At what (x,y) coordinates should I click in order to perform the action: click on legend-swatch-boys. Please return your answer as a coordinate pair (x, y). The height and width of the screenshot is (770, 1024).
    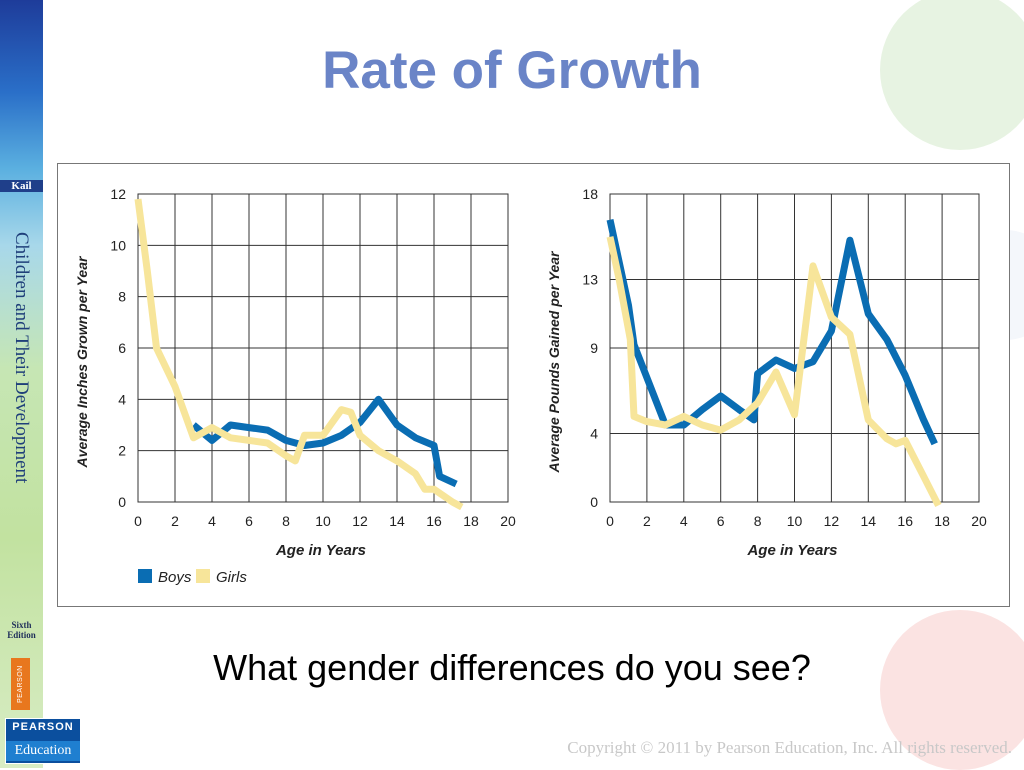
    Looking at the image, I should click on (145, 576).